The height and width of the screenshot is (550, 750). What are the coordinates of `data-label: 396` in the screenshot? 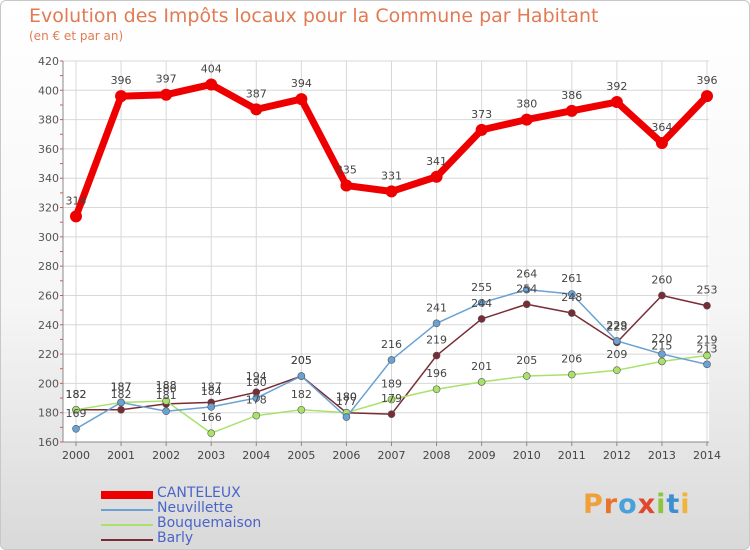 It's located at (121, 80).